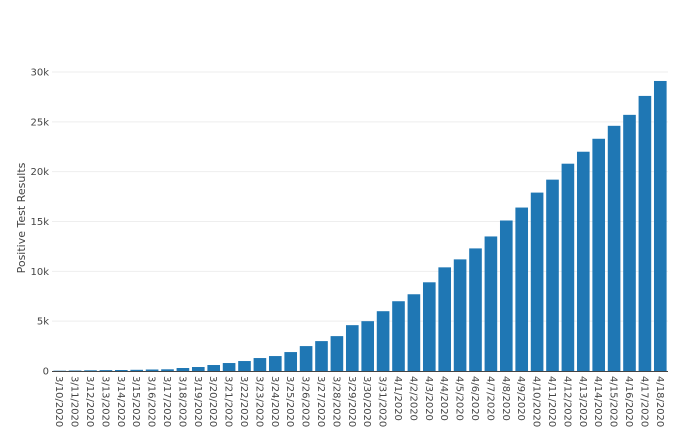 Image resolution: width=680 pixels, height=431 pixels. I want to click on x-tick-label: 3/12/2020, so click(89, 401).